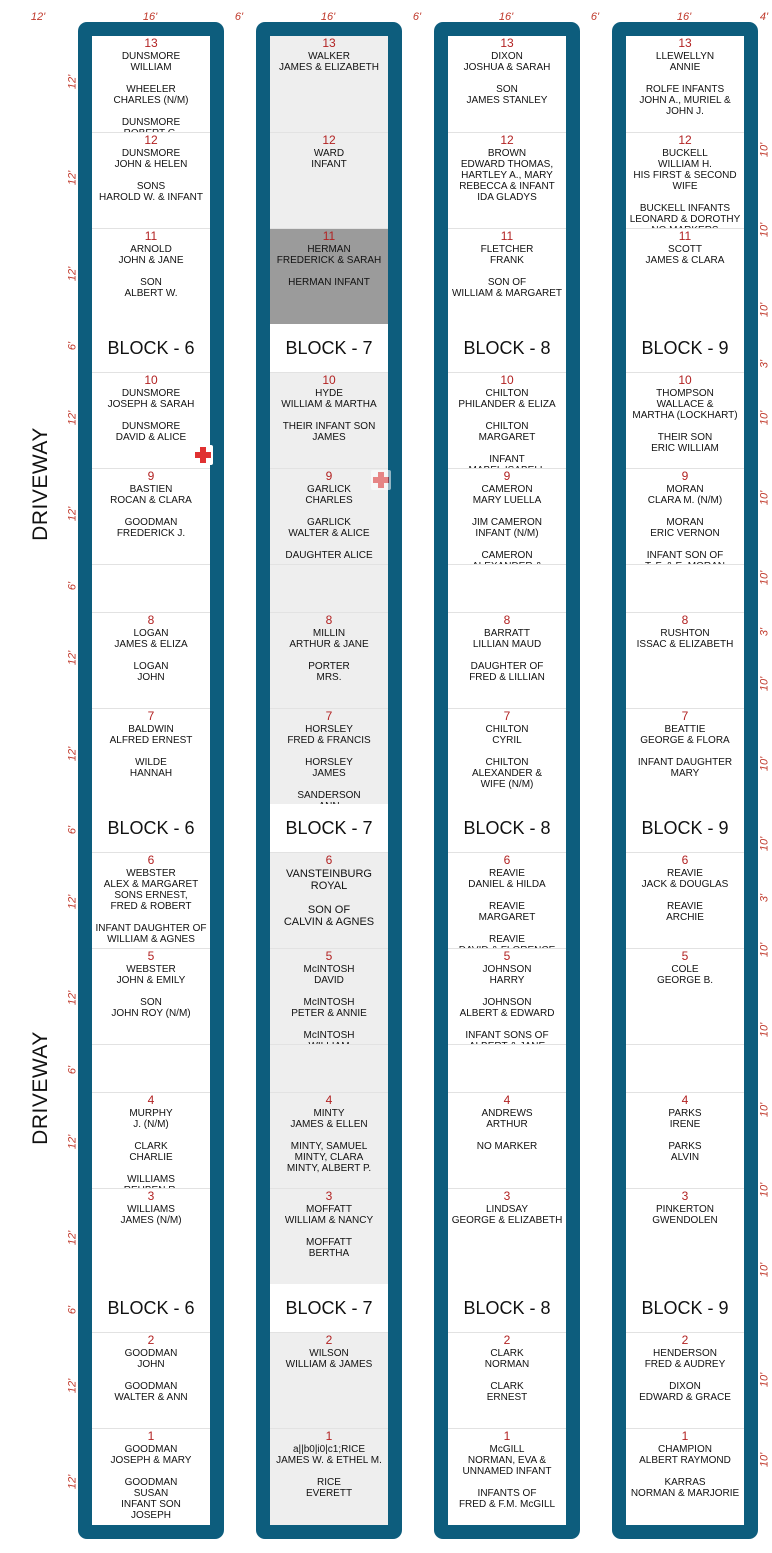 The width and height of the screenshot is (772, 1553). What do you see at coordinates (72, 1482) in the screenshot?
I see `dim-left-17: 12'` at bounding box center [72, 1482].